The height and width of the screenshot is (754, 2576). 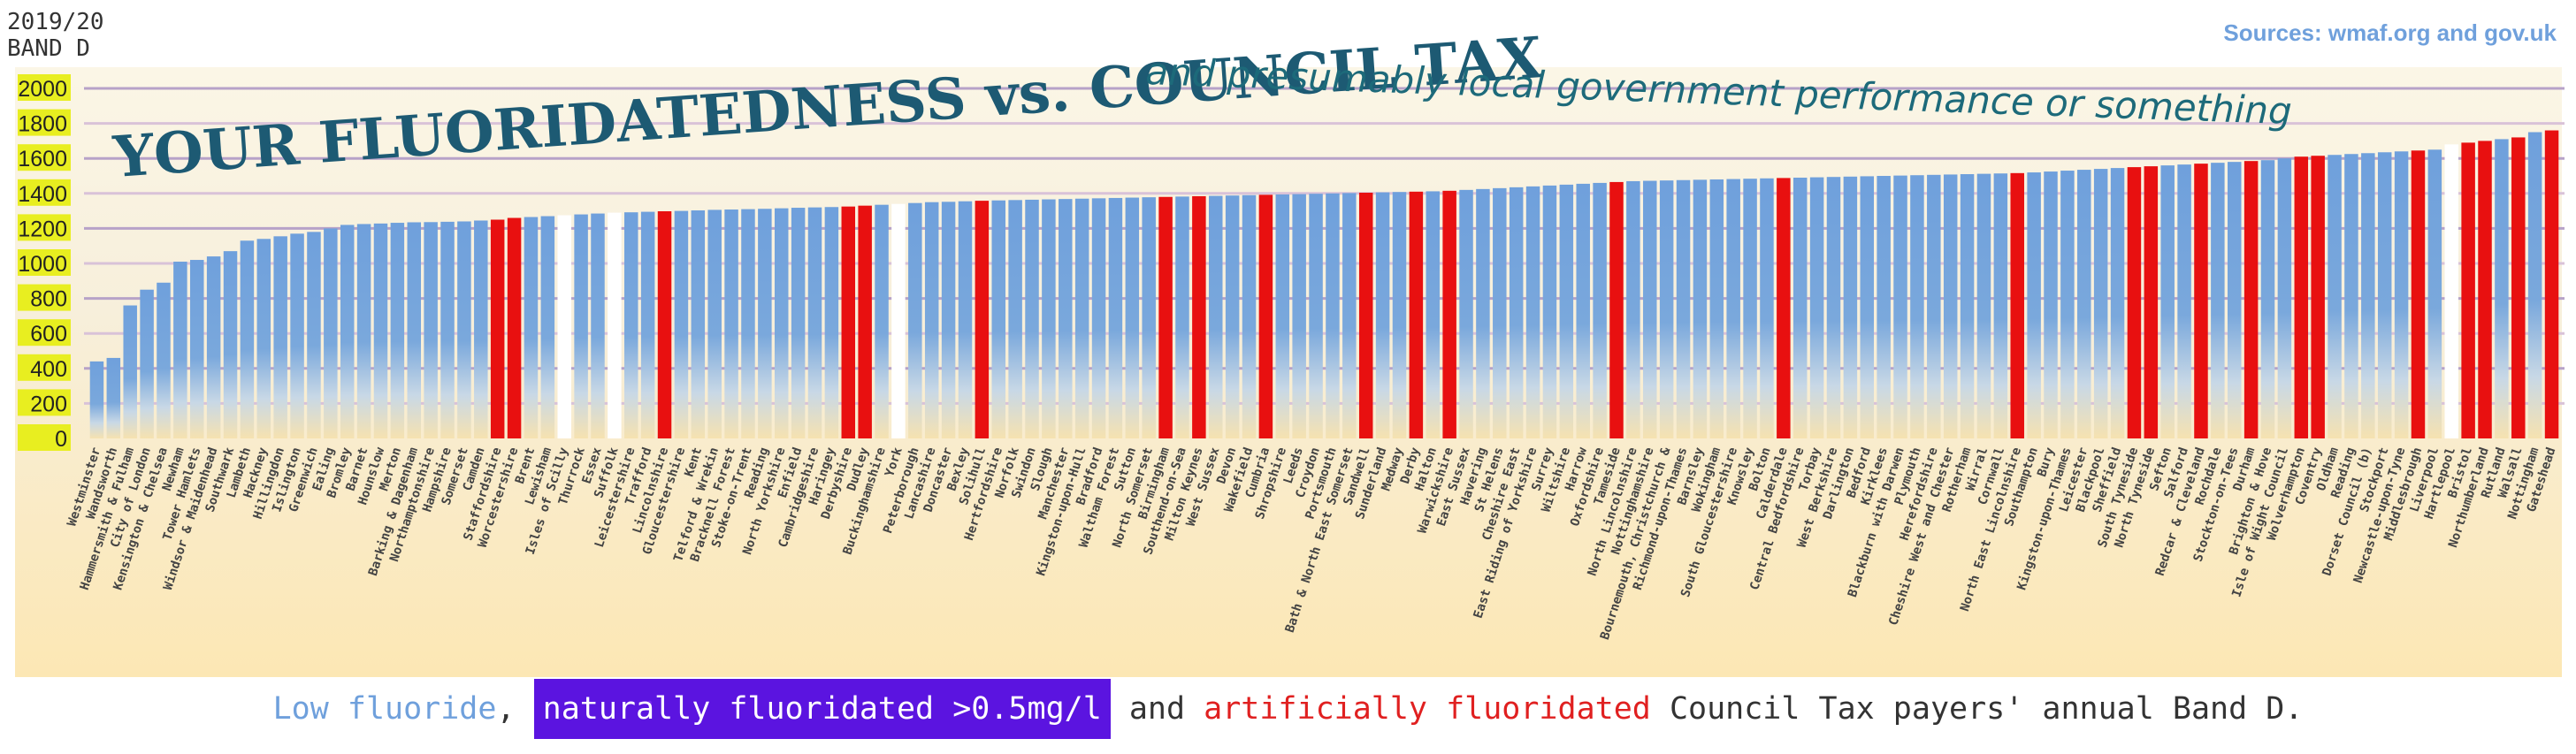 I want to click on y-tick-label: 1400, so click(x=43, y=194).